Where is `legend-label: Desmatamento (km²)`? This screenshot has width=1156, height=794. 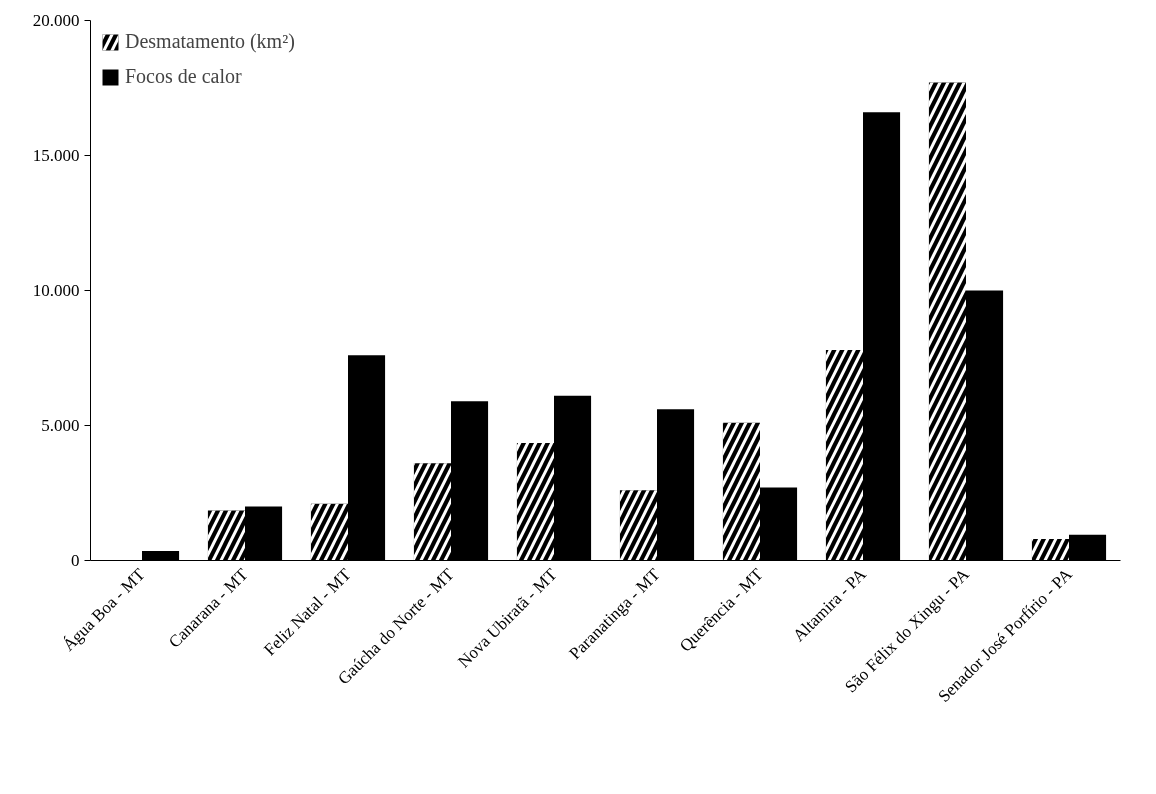
legend-label: Desmatamento (km²) is located at coordinates (210, 41).